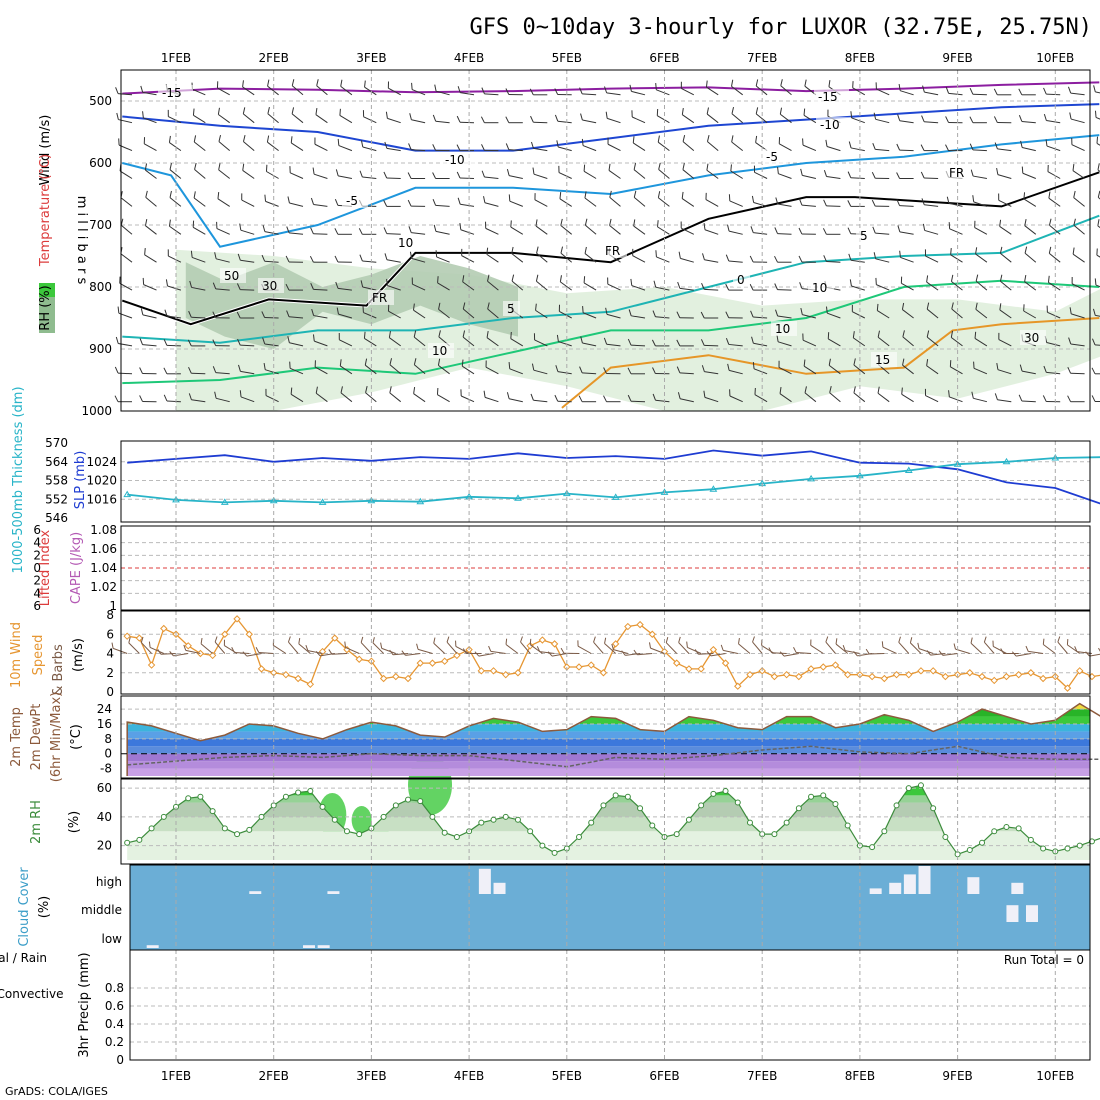  Describe the element at coordinates (956, 173) in the screenshot. I see `contour-label-FR: FR` at that location.